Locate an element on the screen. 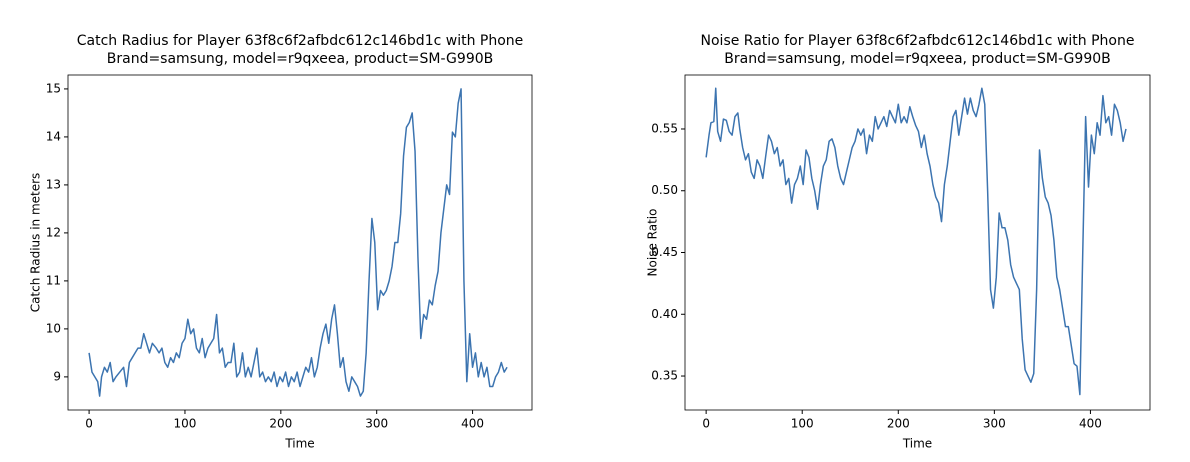 This screenshot has height=462, width=1190. y-tick-label: 13 is located at coordinates (53, 184).